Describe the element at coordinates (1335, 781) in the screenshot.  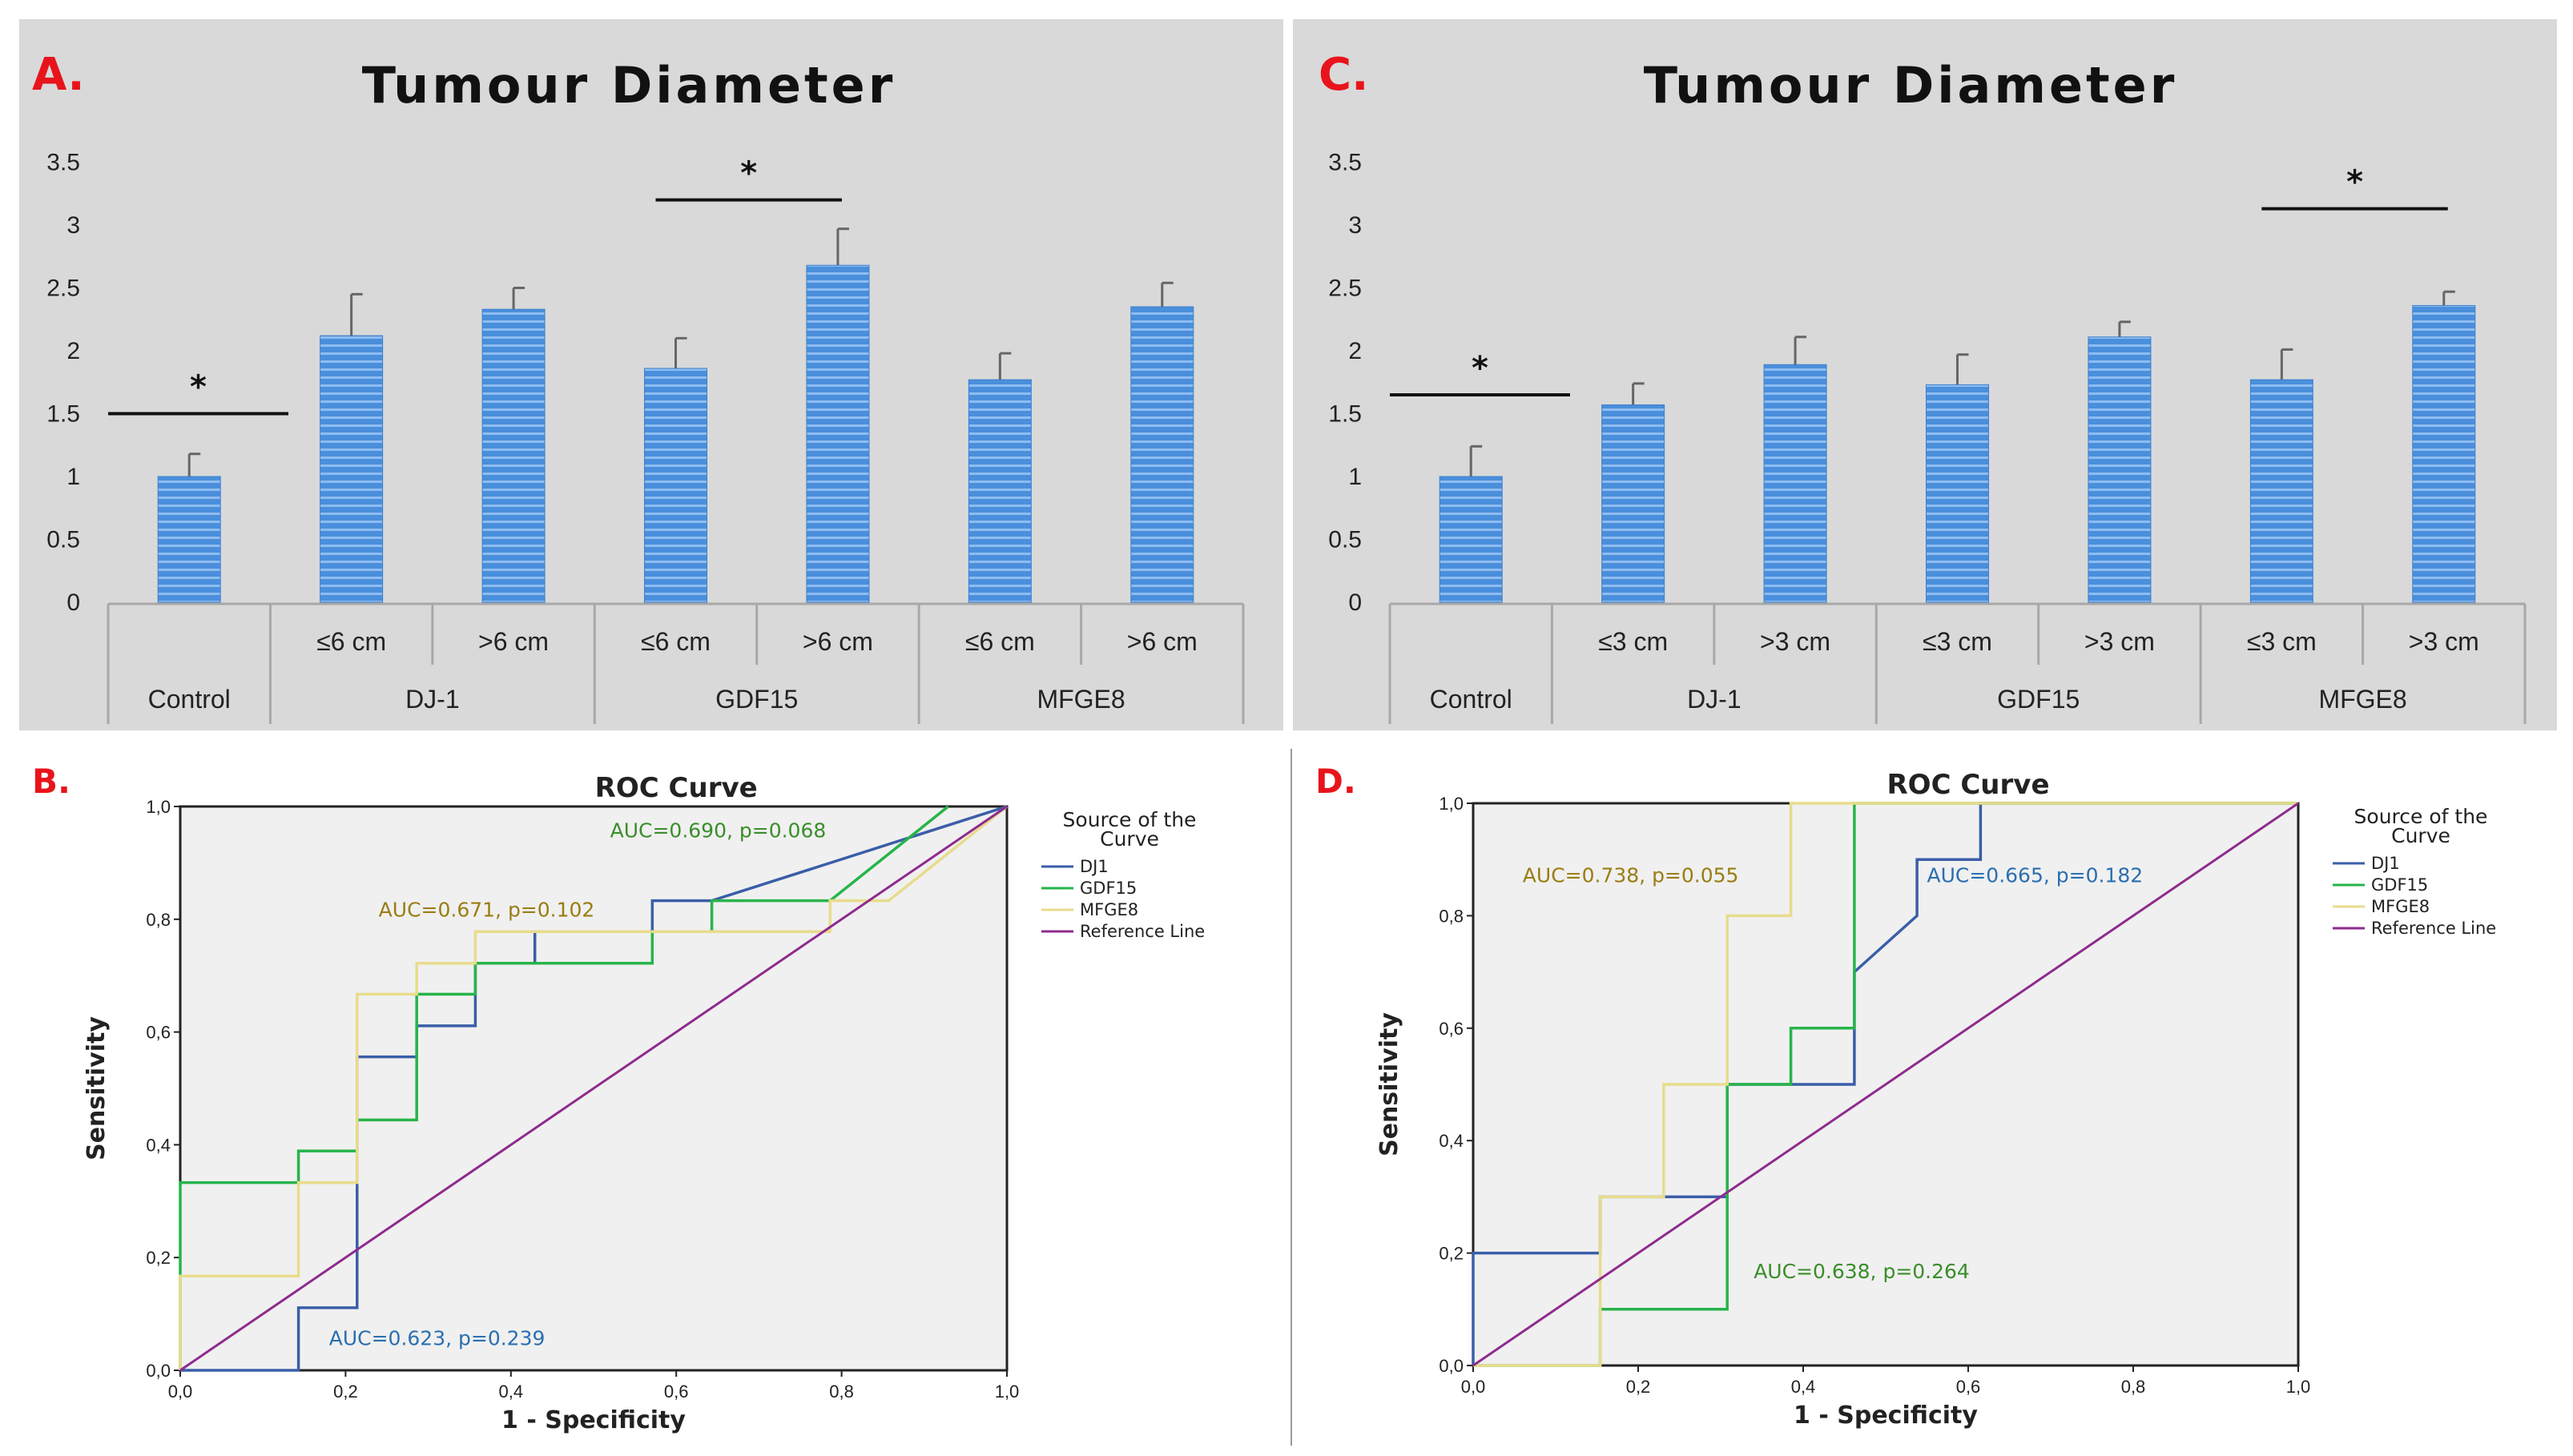
I see `panel-d-letter: D.` at that location.